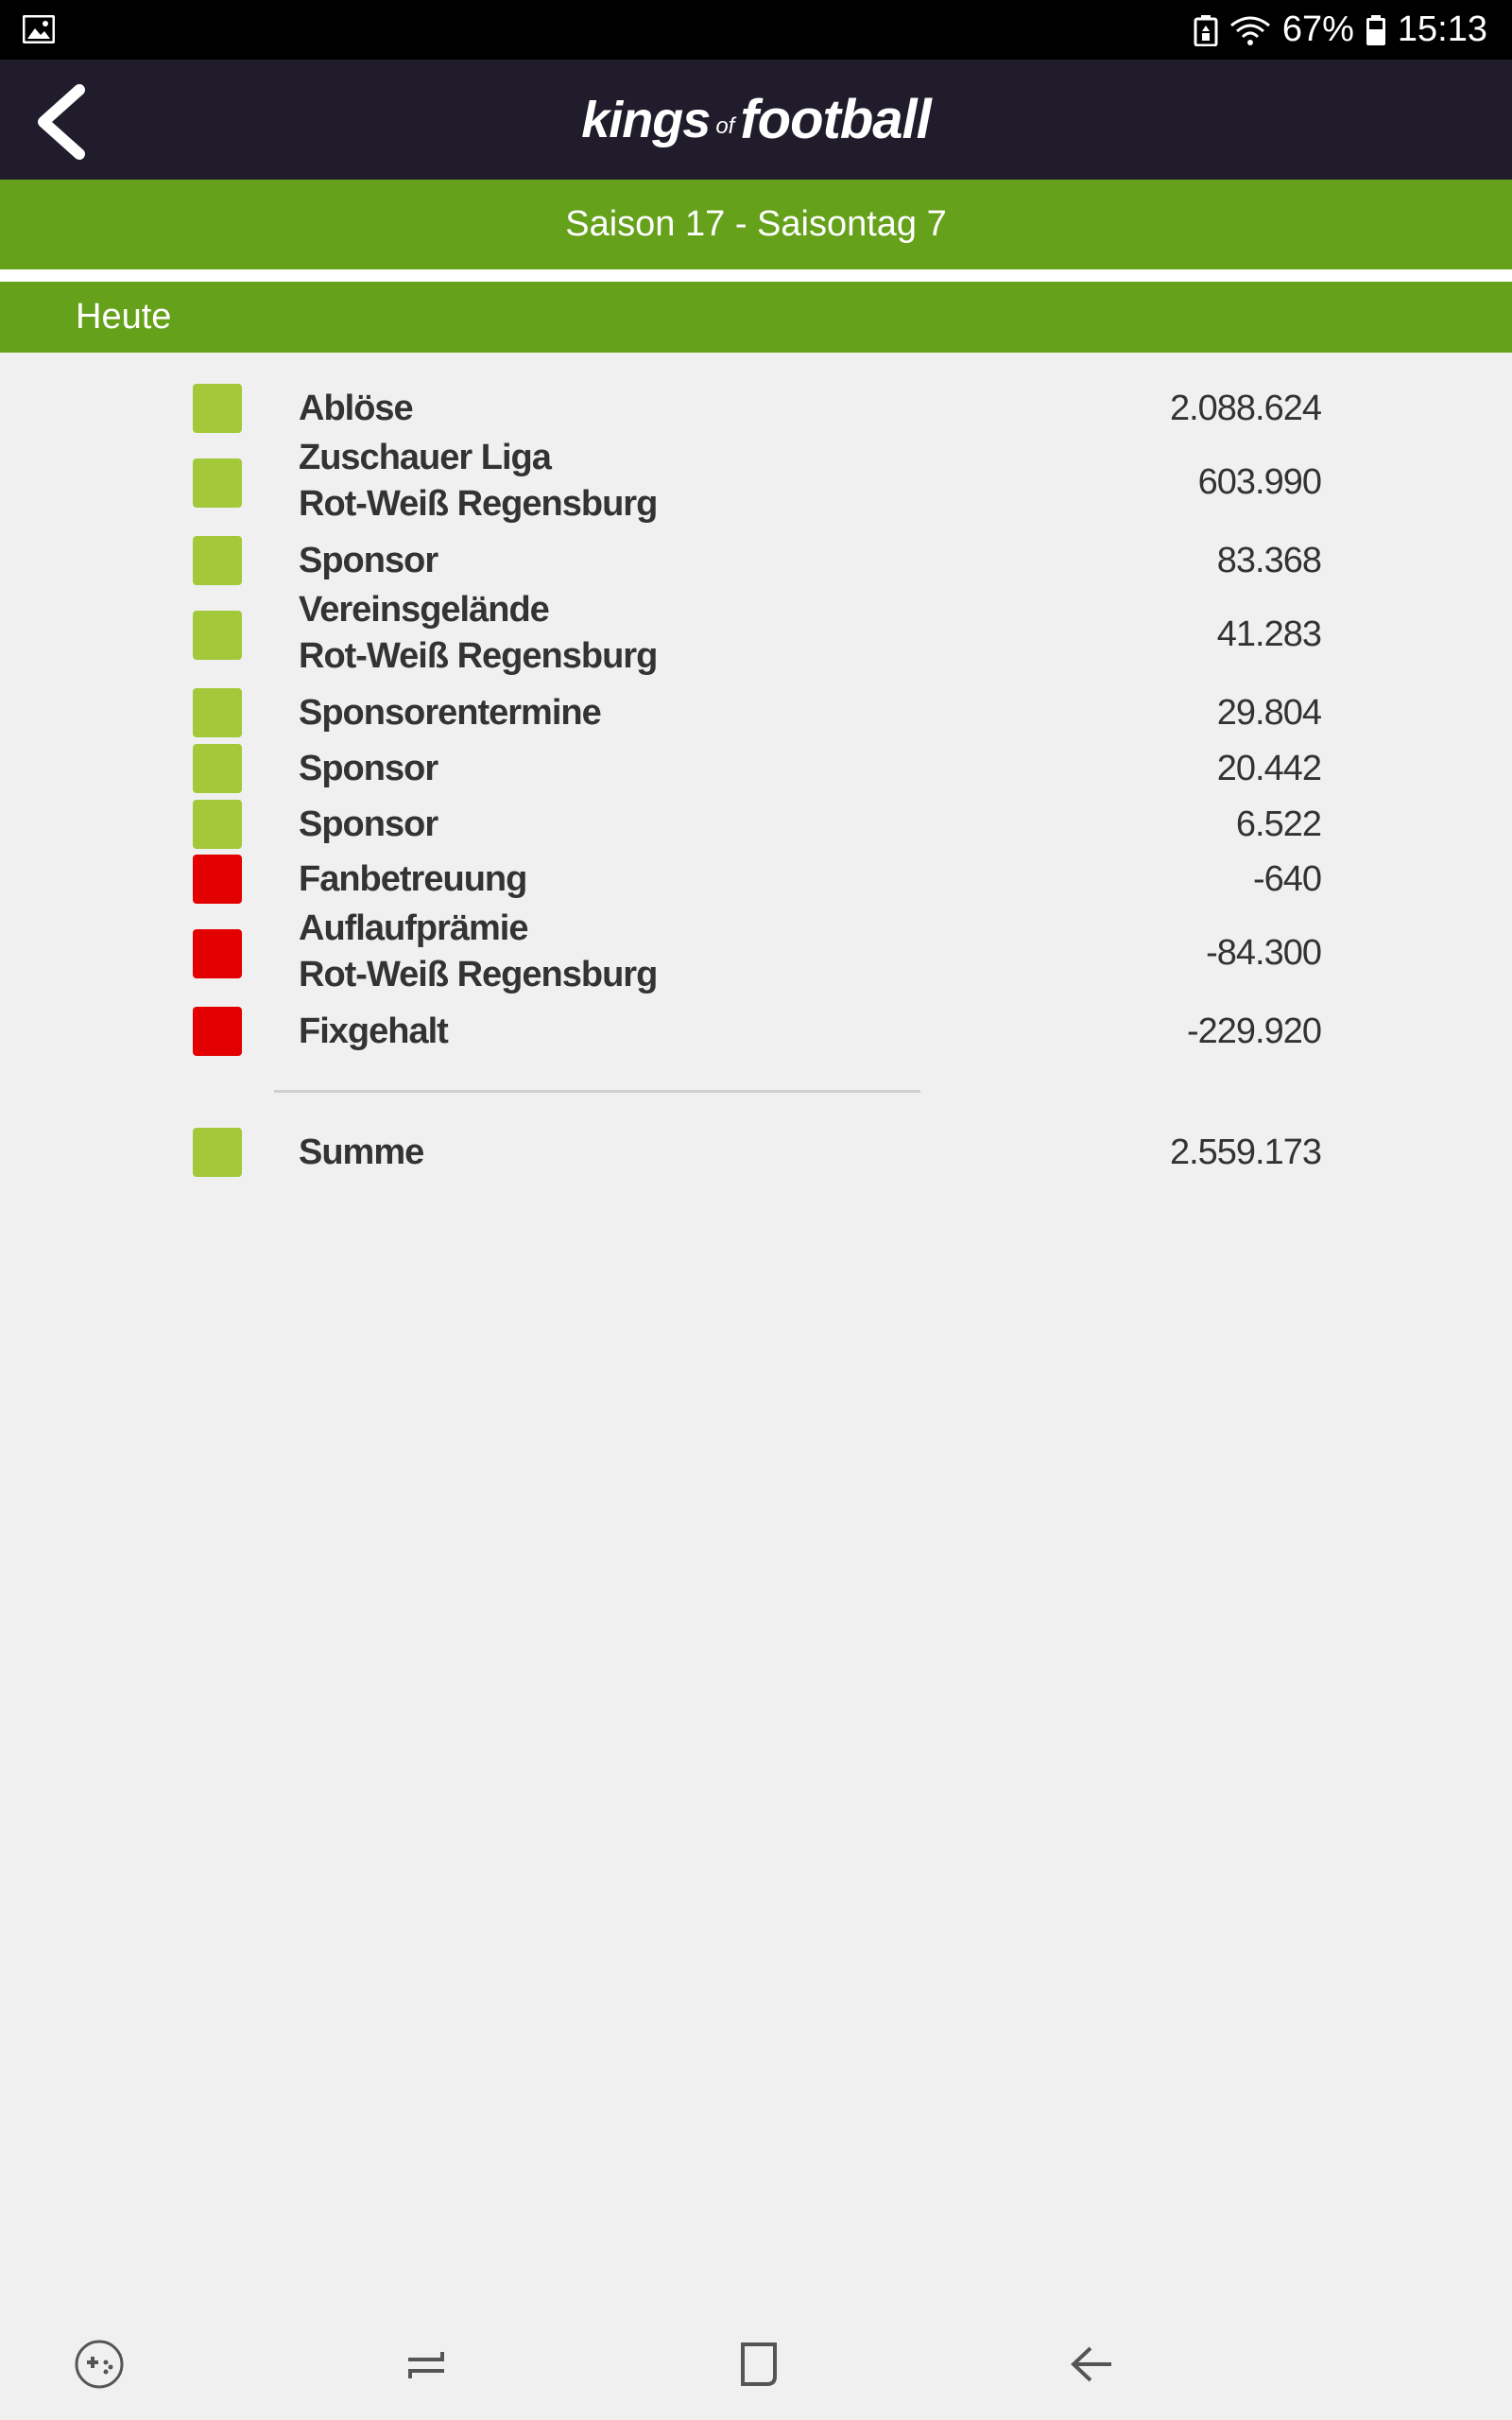  What do you see at coordinates (835, 119) in the screenshot?
I see `logo-football: football` at bounding box center [835, 119].